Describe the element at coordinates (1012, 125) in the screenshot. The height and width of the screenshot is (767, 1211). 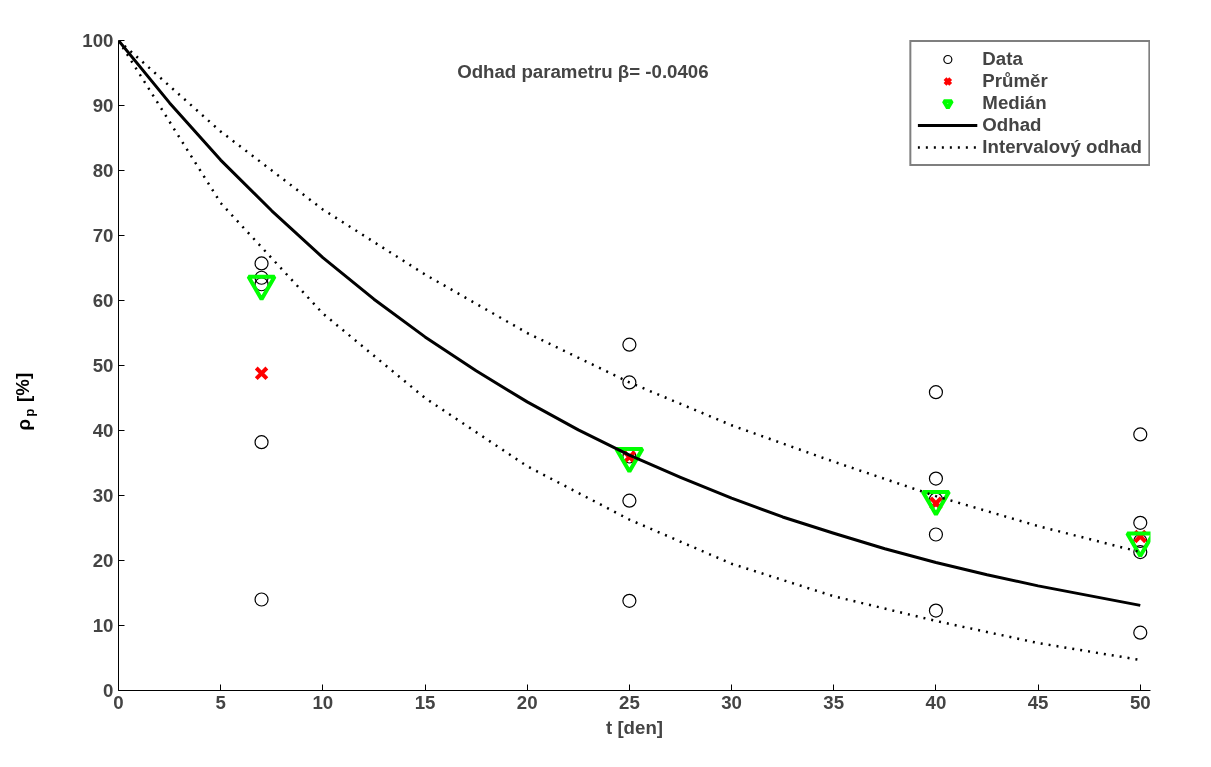
I see `legend-label: Odhad` at that location.